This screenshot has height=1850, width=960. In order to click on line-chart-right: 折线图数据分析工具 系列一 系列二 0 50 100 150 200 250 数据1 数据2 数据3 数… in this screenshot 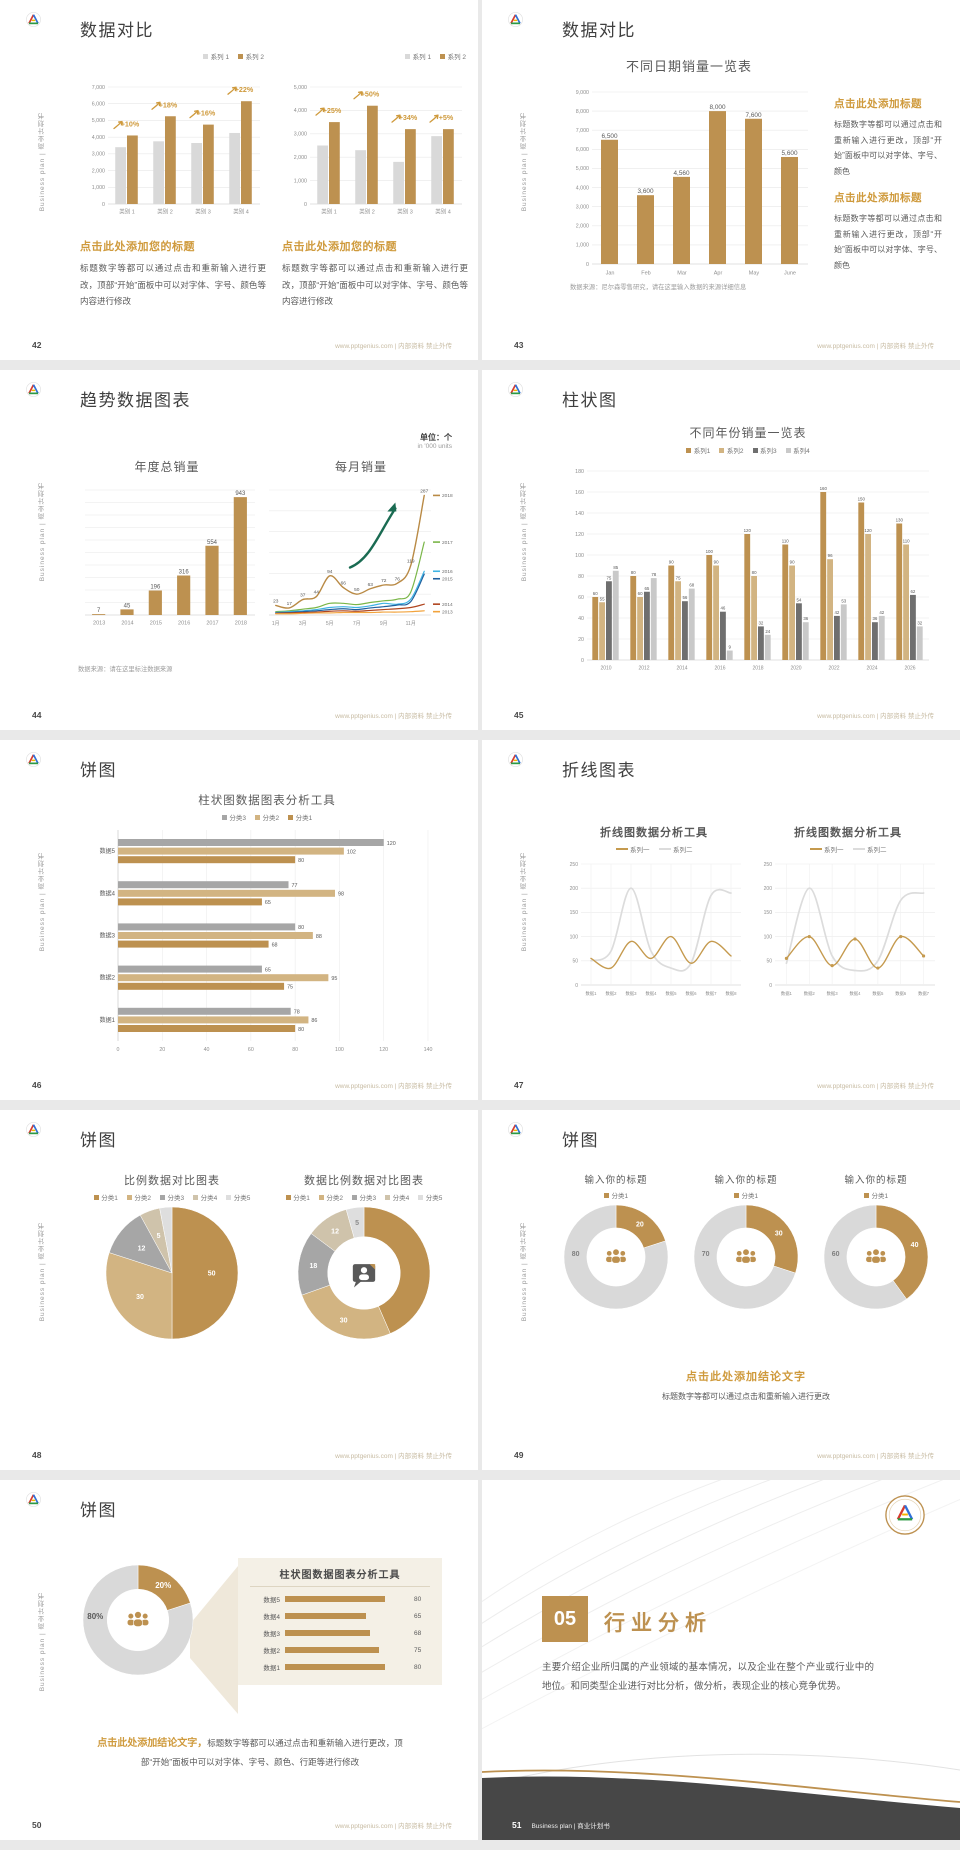, I will do `click(849, 912)`.